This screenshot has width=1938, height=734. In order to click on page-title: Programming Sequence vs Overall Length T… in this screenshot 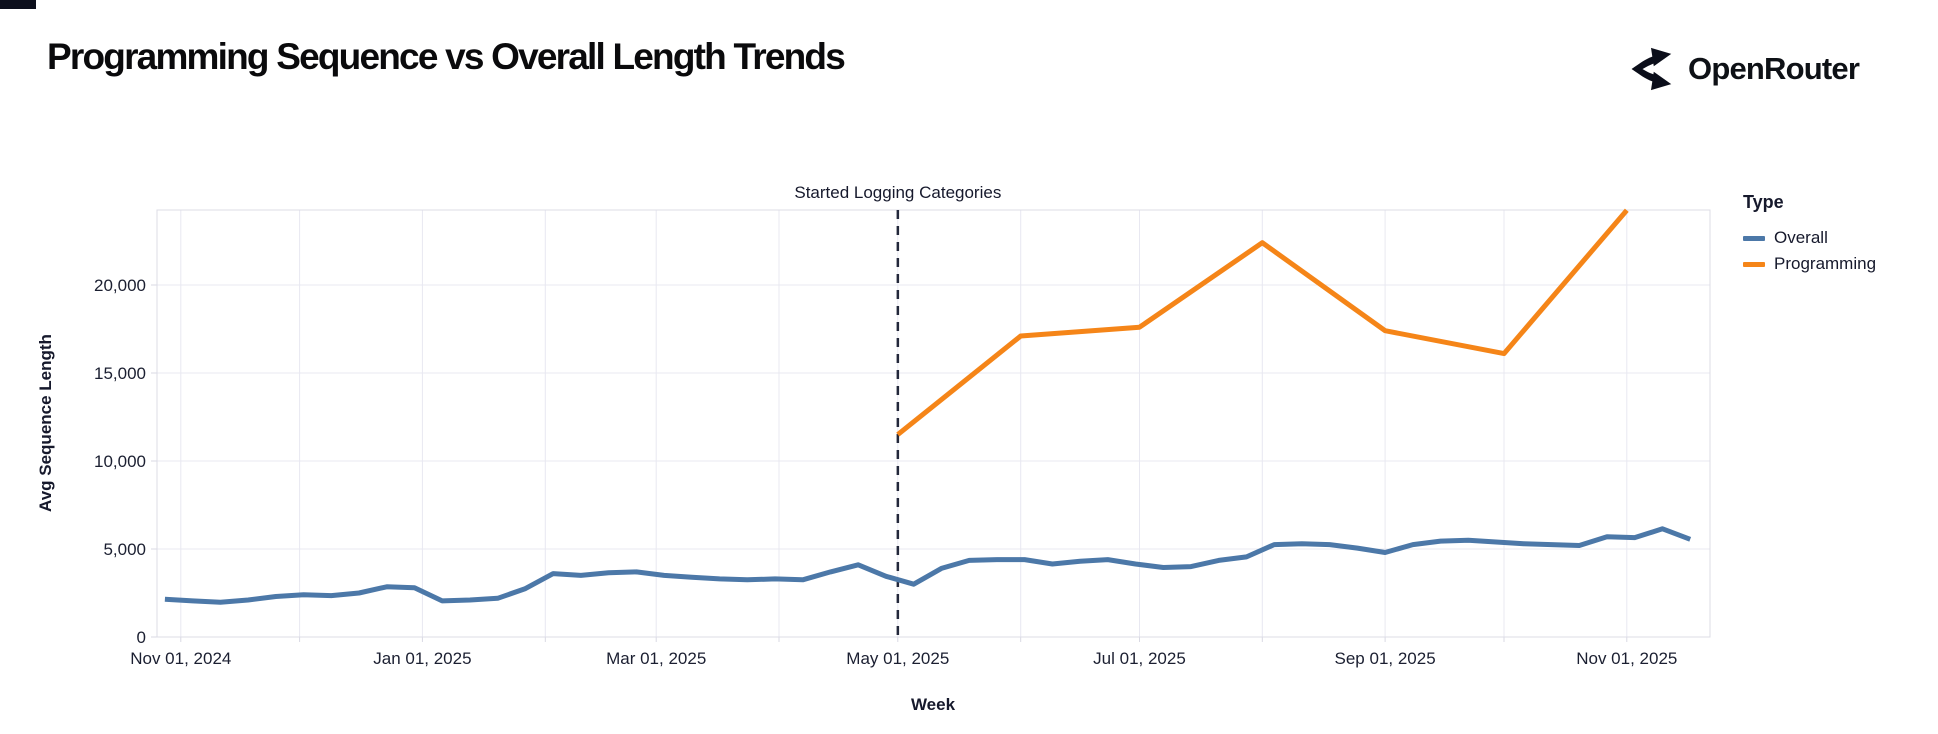, I will do `click(446, 56)`.